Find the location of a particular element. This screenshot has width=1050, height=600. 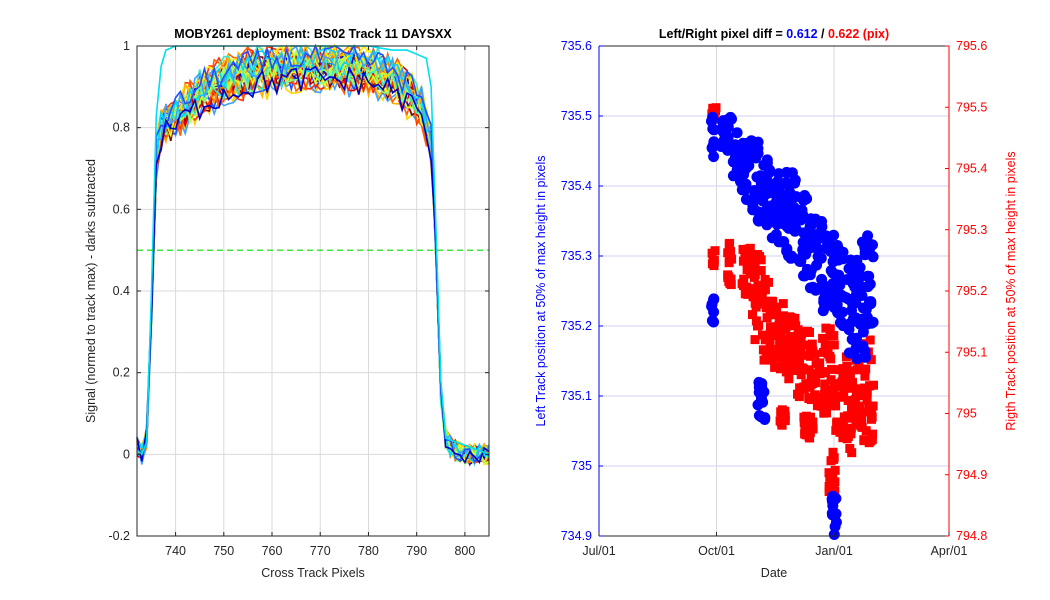

left-y-tick-label: 0.4 is located at coordinates (121, 291).